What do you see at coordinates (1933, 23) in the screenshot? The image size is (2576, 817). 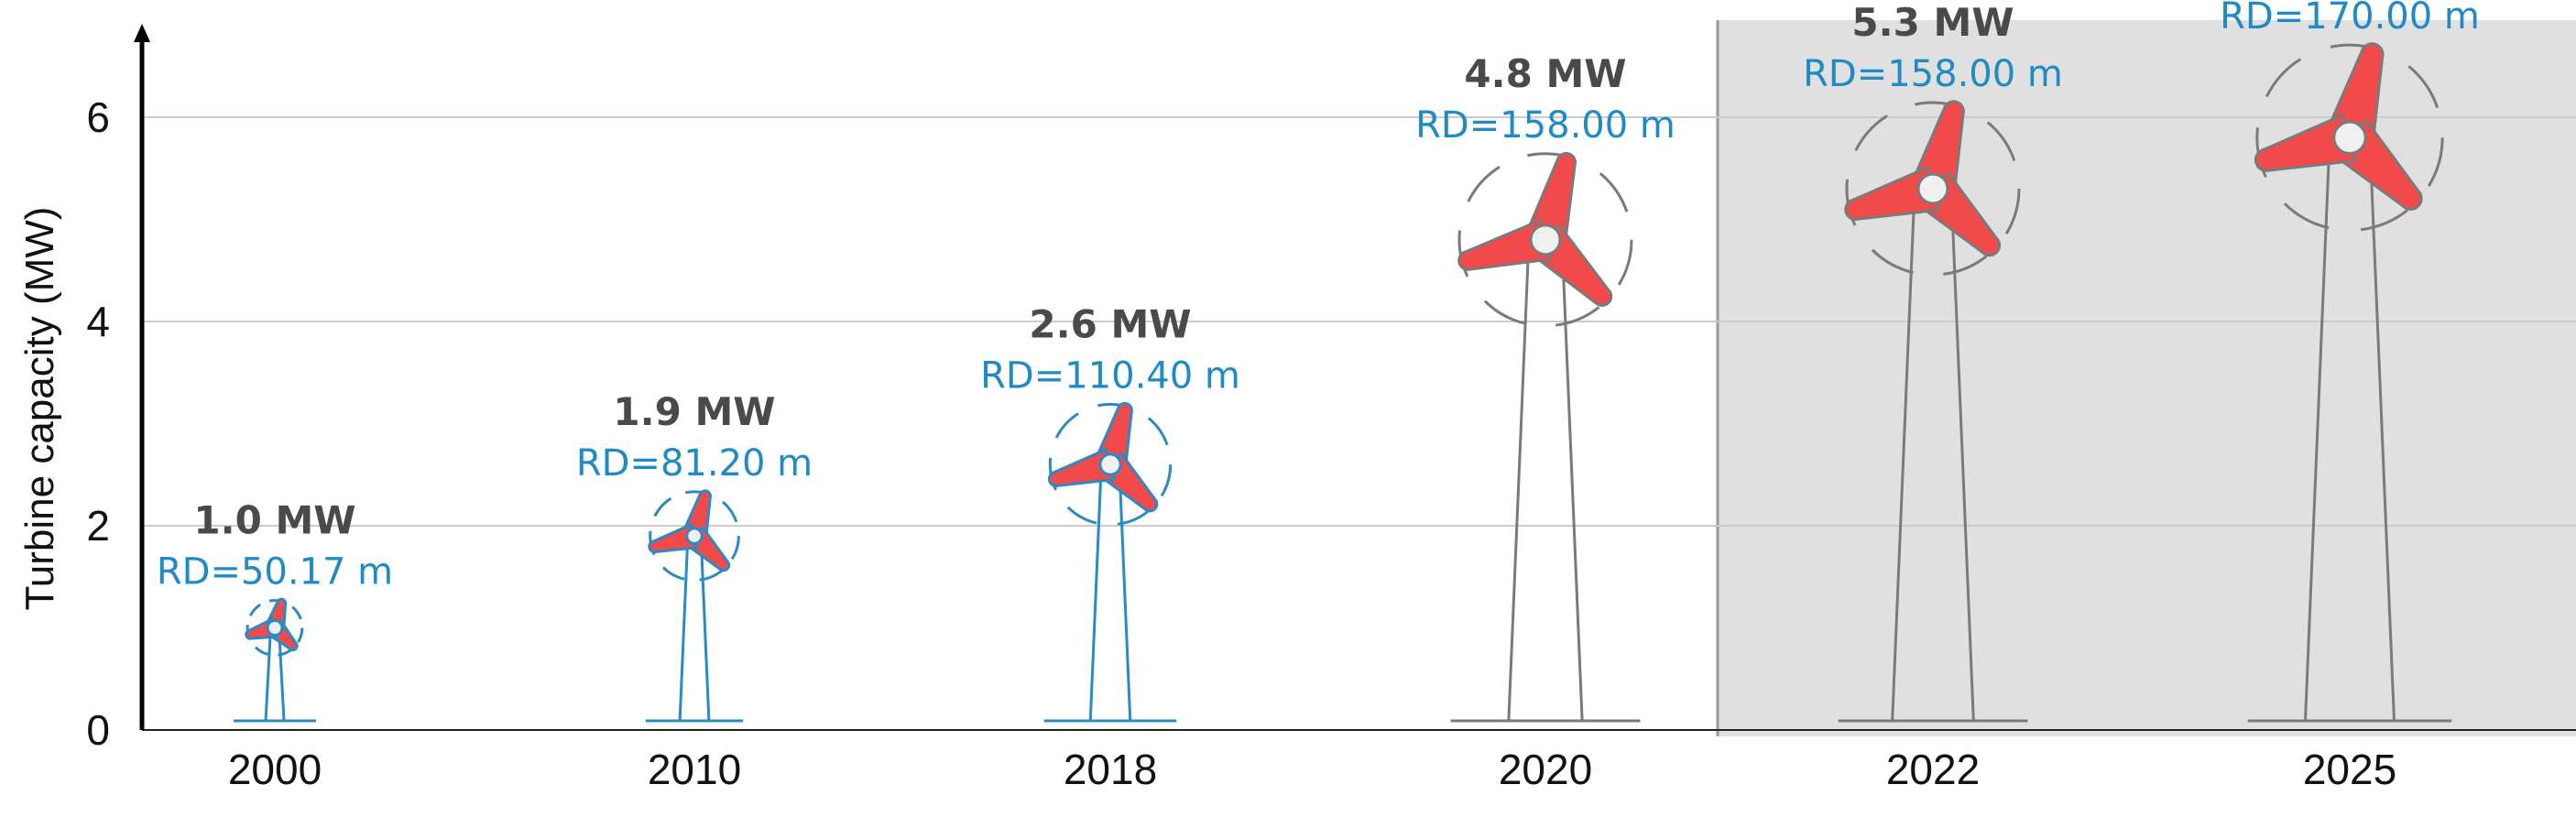 I see `capacity-label: 5.3 MW` at bounding box center [1933, 23].